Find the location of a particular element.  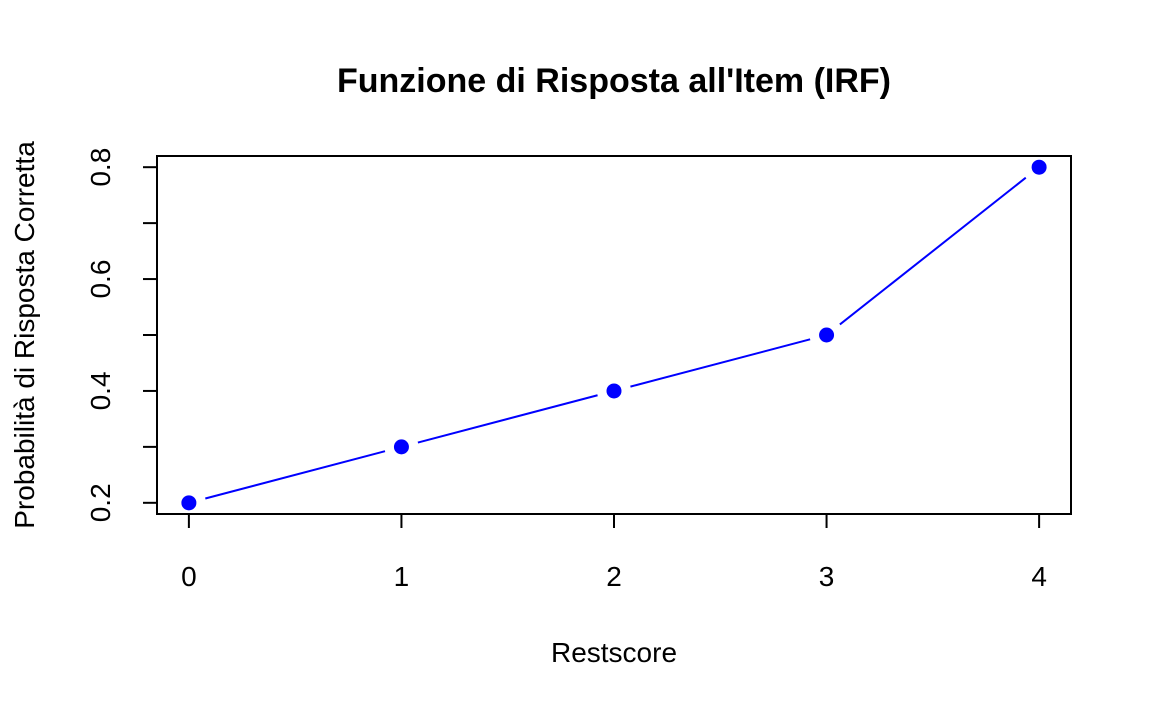

y-axis-label: Probabilità di Risposta Corretta is located at coordinates (24, 335).